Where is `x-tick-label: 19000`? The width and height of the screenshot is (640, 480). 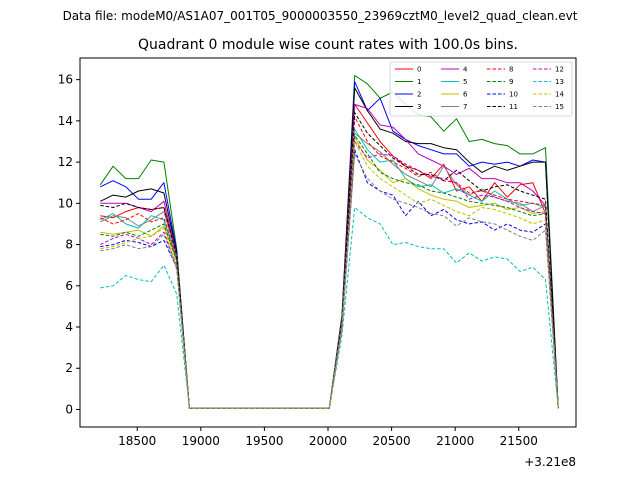
x-tick-label: 19000 is located at coordinates (201, 441).